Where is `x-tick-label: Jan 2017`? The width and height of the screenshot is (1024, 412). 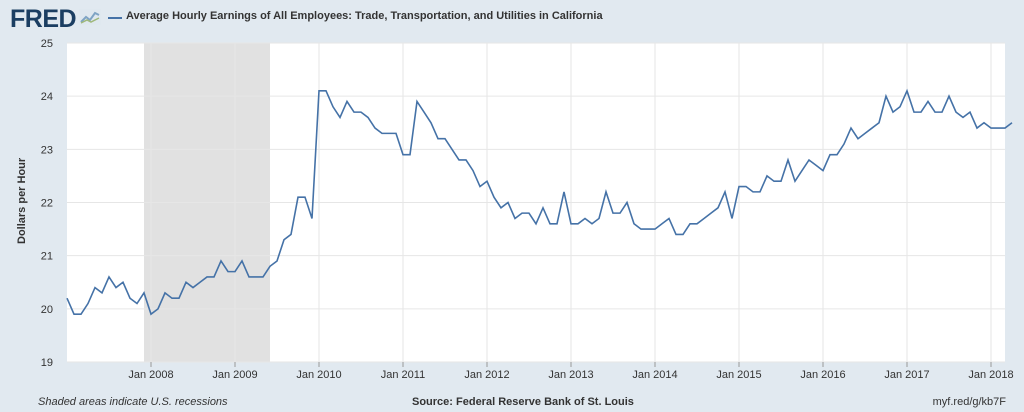
x-tick-label: Jan 2017 is located at coordinates (906, 375).